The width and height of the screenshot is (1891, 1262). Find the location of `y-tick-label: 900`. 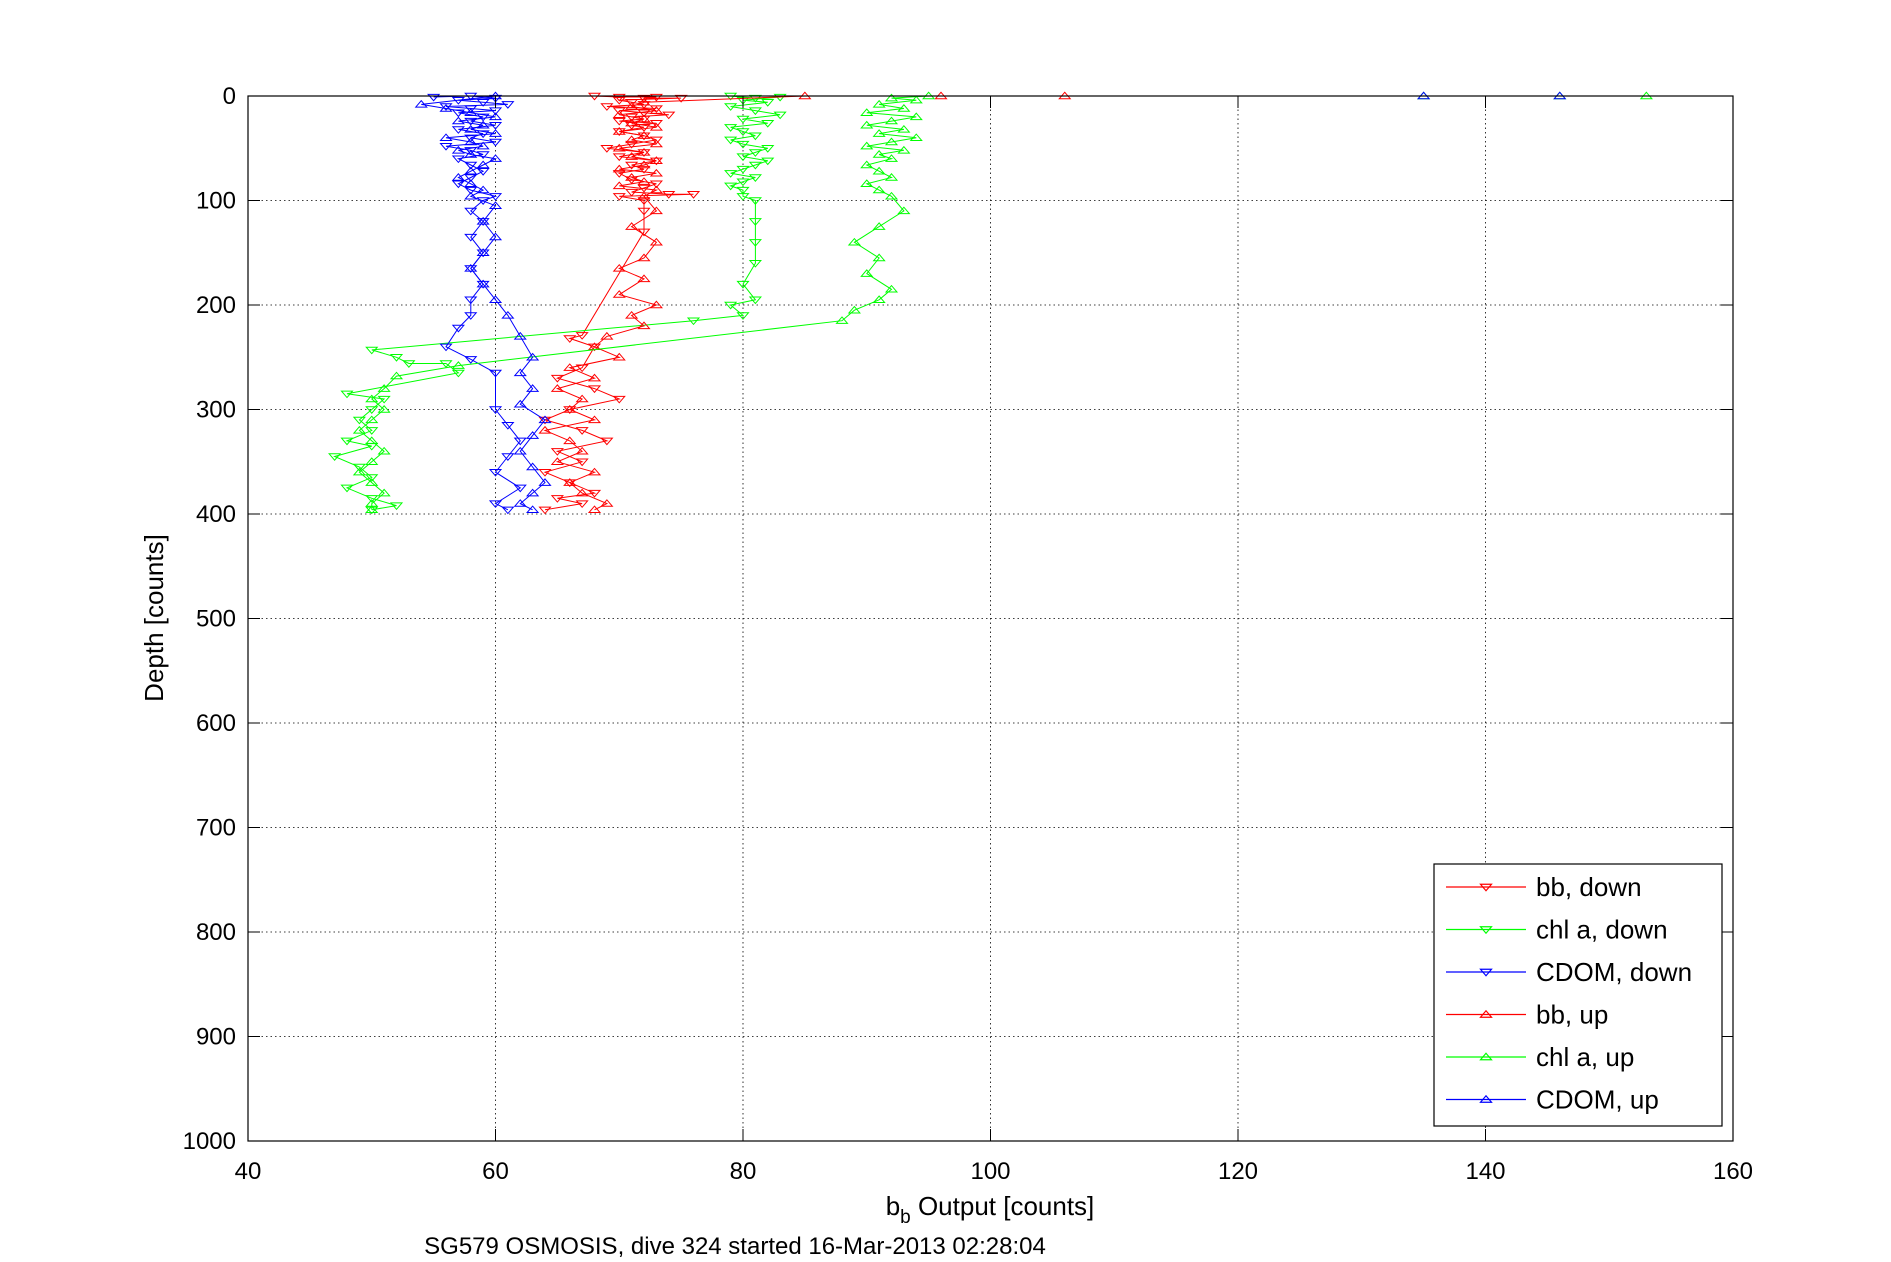

y-tick-label: 900 is located at coordinates (216, 1037).